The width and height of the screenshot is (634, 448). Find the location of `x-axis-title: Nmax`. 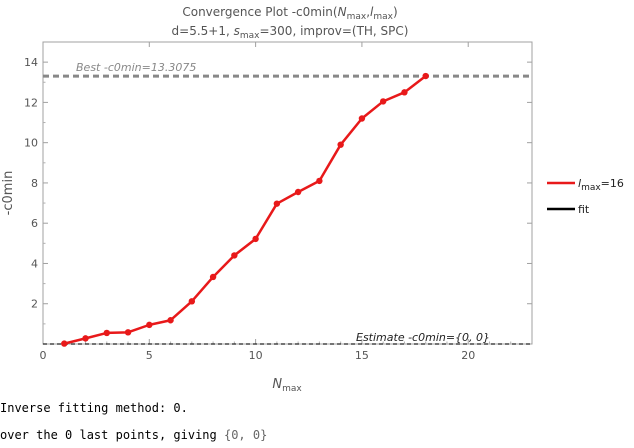

x-axis-title: Nmax is located at coordinates (287, 385).